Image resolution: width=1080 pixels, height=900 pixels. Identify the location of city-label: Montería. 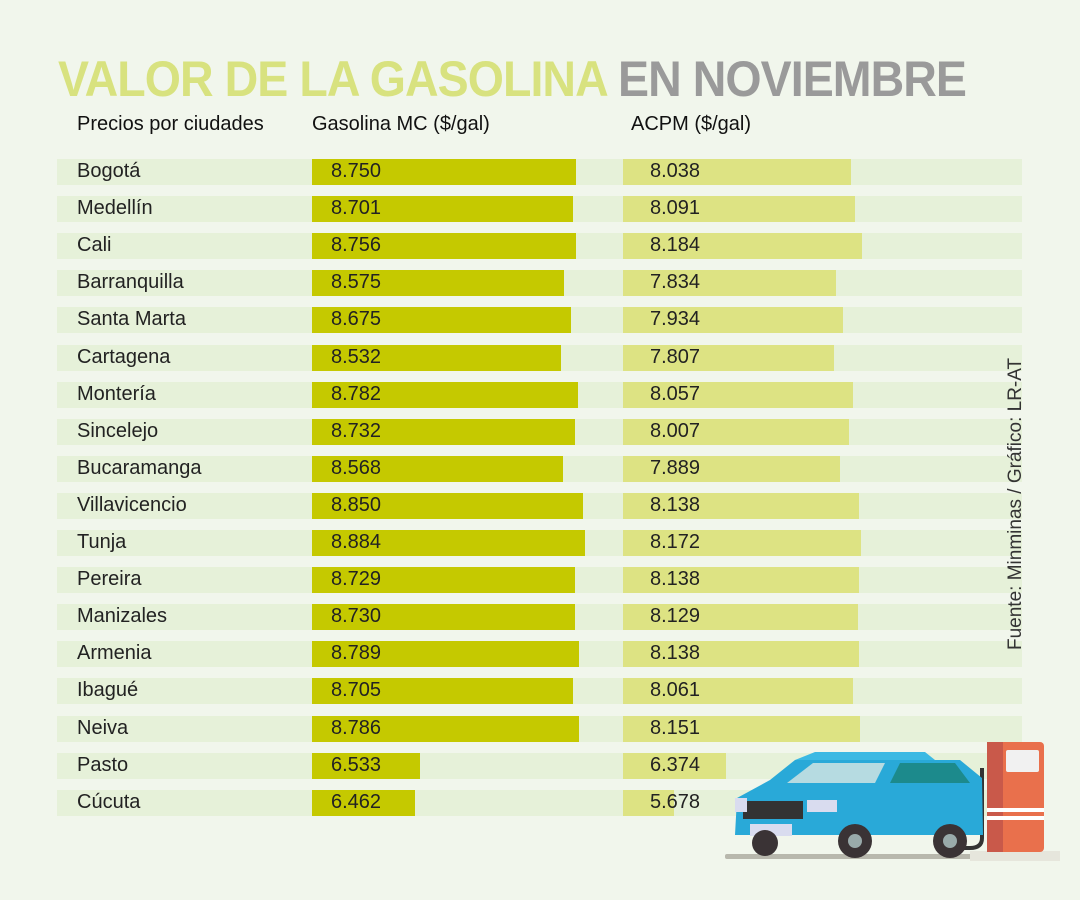
(116, 393).